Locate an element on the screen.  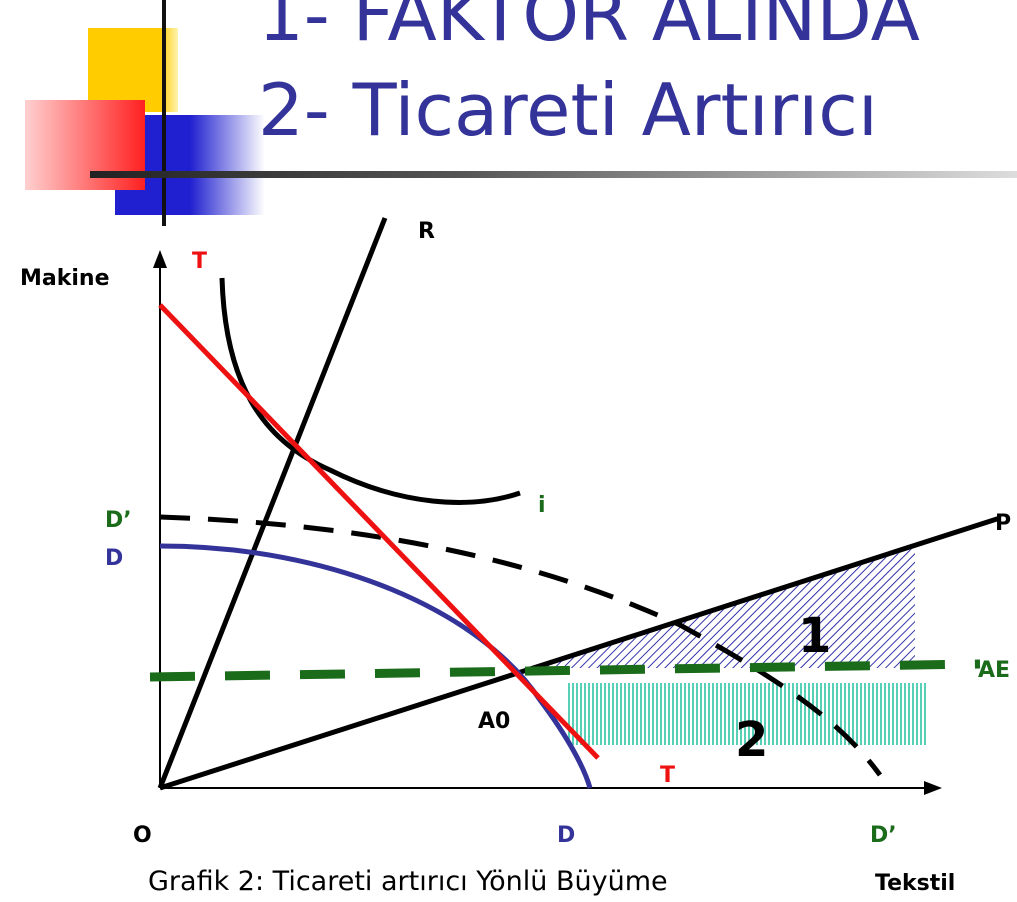
caption: Grafik 2: Ticareti artırıcı Yönlü Büyüme is located at coordinates (408, 881).